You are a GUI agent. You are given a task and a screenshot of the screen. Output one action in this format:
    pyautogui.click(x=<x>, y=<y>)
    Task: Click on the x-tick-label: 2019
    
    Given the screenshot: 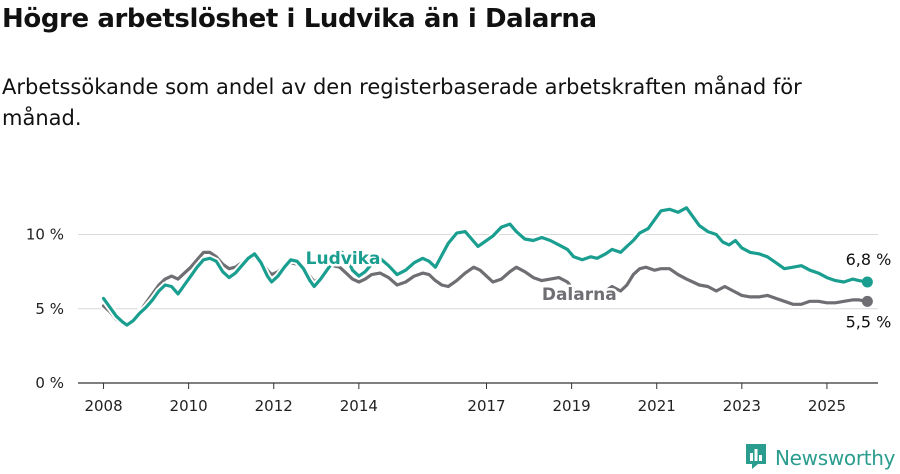 What is the action you would take?
    pyautogui.click(x=572, y=406)
    